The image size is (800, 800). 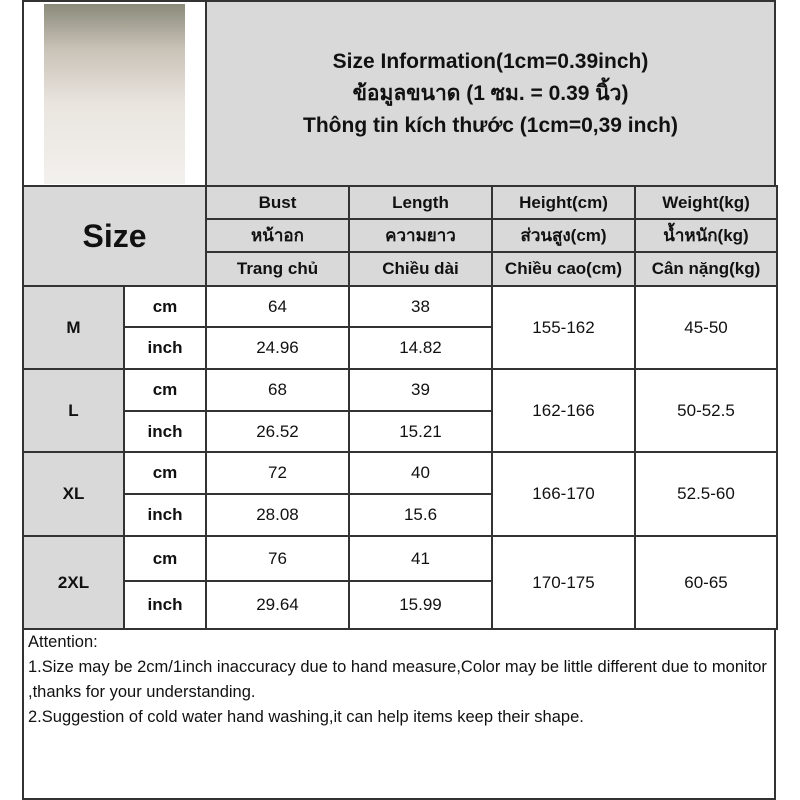 I want to click on column-header: Chiều cao(cm), so click(x=563, y=269).